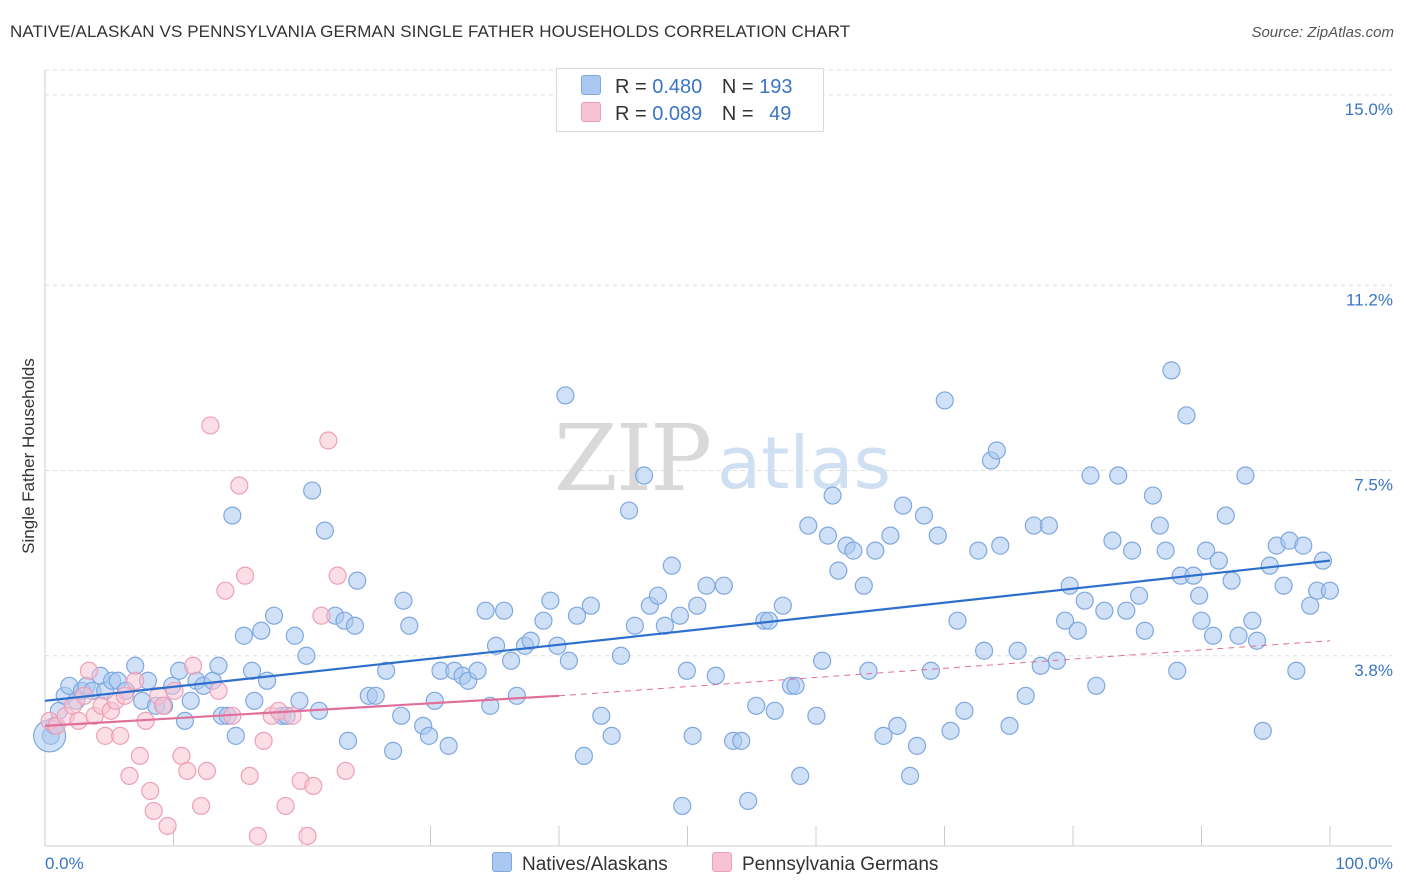  What do you see at coordinates (632, 458) in the screenshot?
I see `watermark-zip: ZIP` at bounding box center [632, 458].